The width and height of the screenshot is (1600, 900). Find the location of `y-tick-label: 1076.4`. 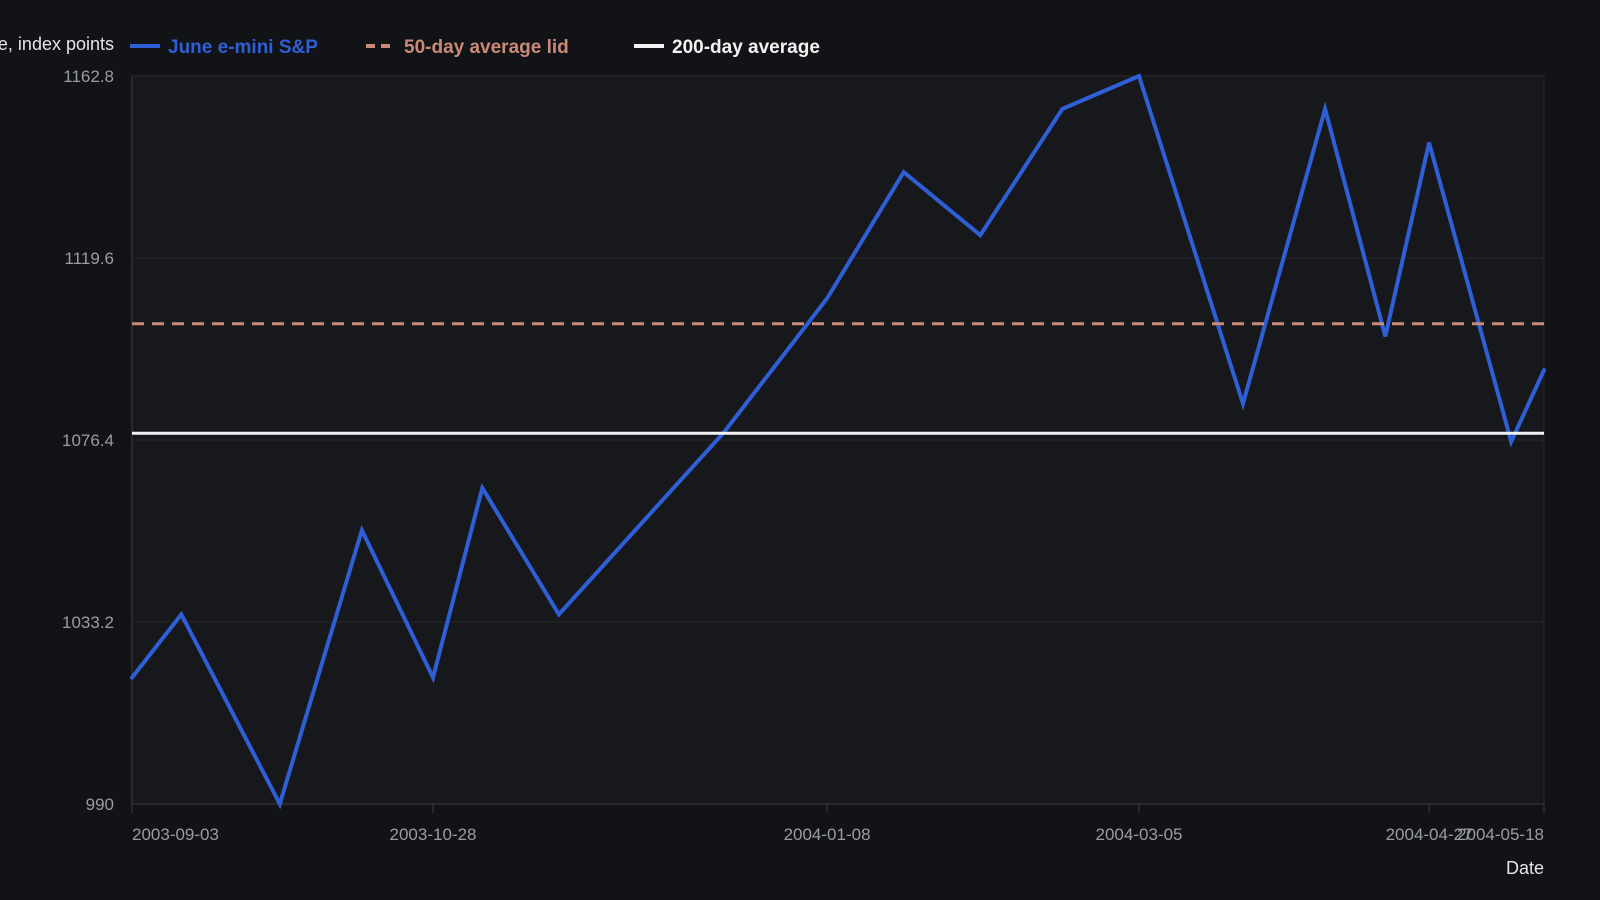

y-tick-label: 1076.4 is located at coordinates (88, 440).